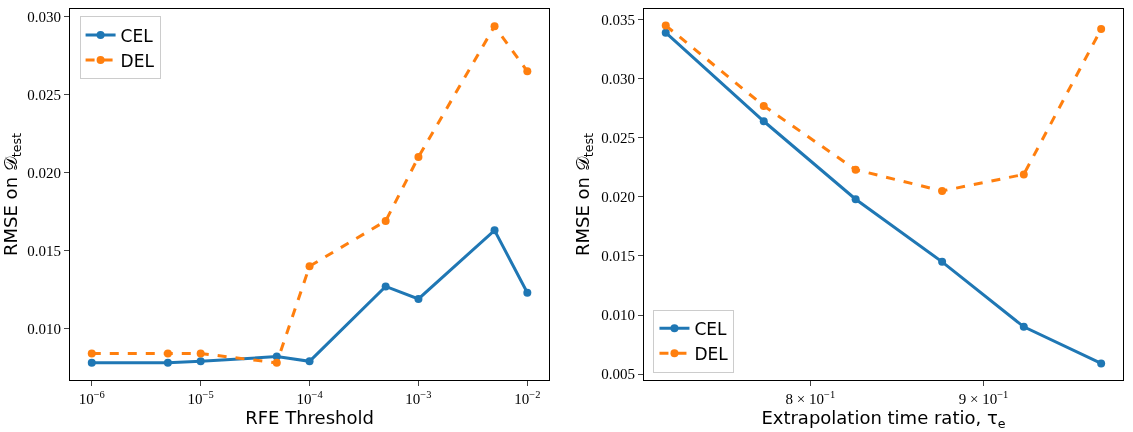  I want to click on x-tick-label: 8 × 10$^{−1}$, so click(810, 397).